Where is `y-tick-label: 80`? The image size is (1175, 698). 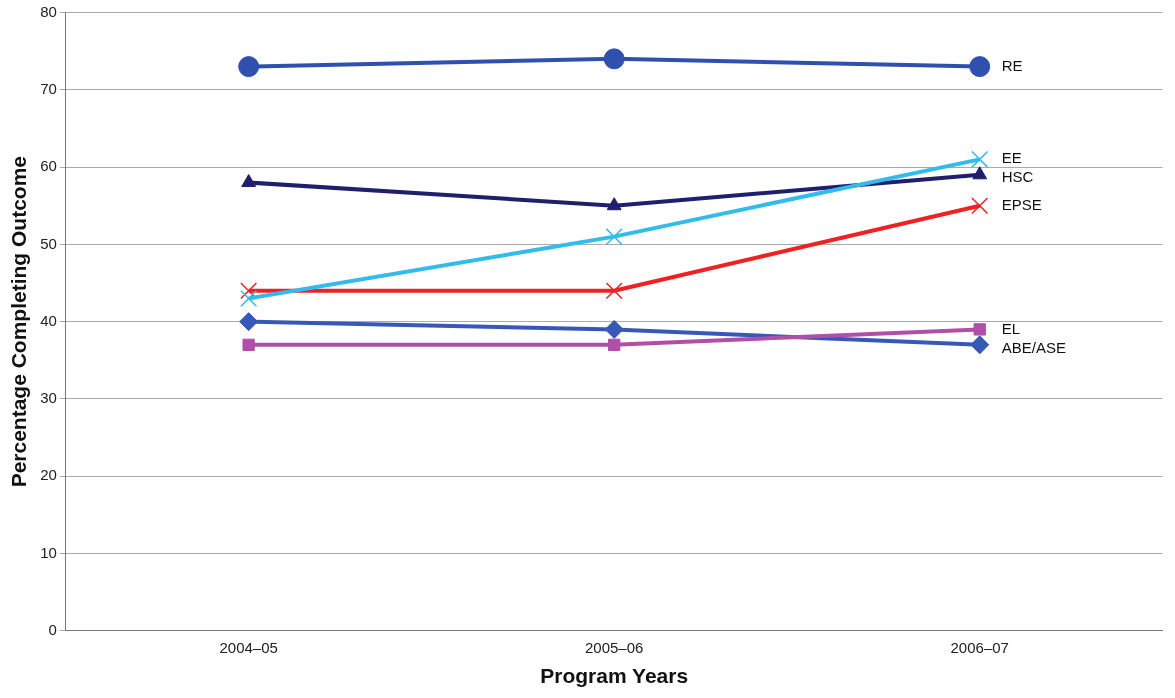
y-tick-label: 80 is located at coordinates (48, 11).